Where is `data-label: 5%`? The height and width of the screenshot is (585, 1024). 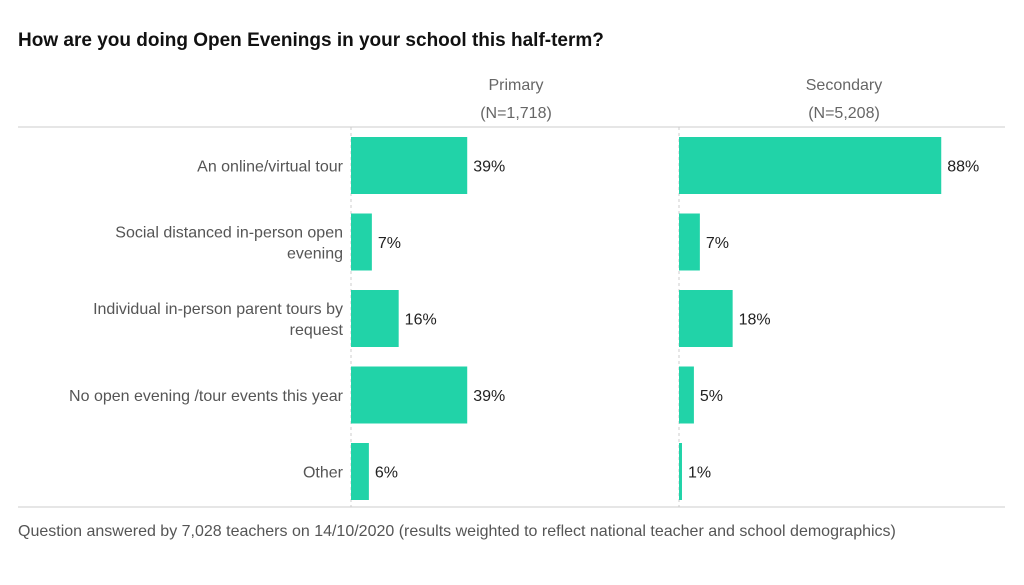 data-label: 5% is located at coordinates (711, 396).